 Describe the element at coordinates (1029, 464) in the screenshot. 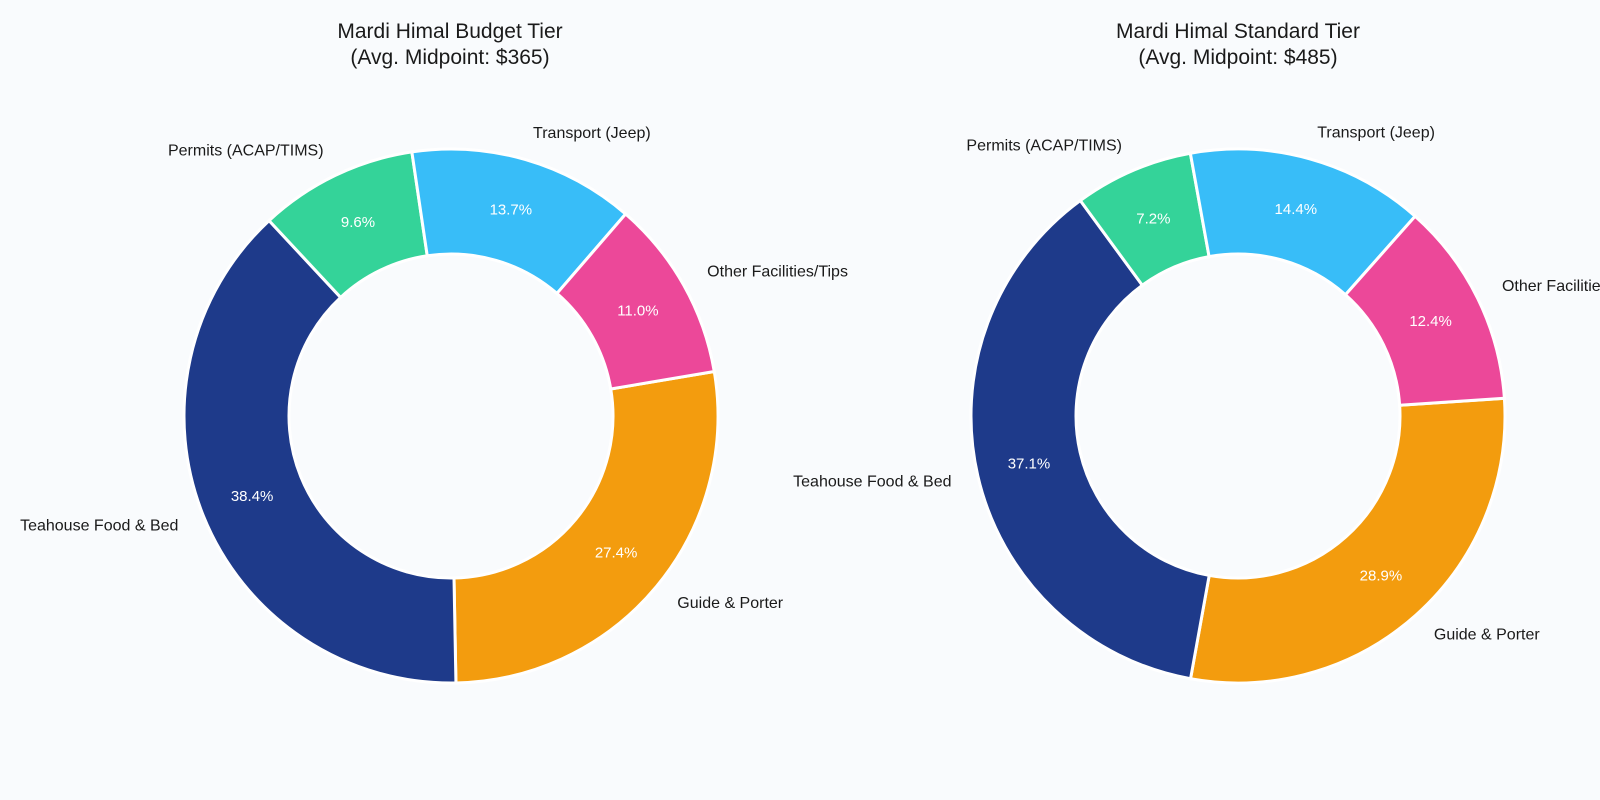

I see `slice-percent-label: 37.1%` at that location.